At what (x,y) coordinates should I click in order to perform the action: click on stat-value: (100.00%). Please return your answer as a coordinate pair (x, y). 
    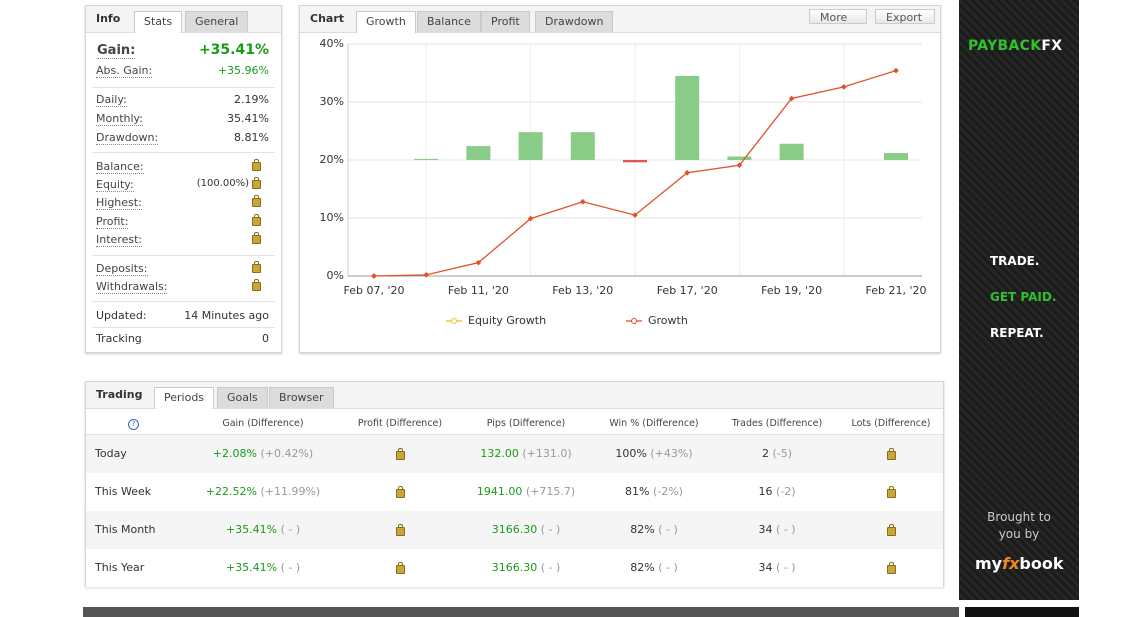
    Looking at the image, I should click on (222, 183).